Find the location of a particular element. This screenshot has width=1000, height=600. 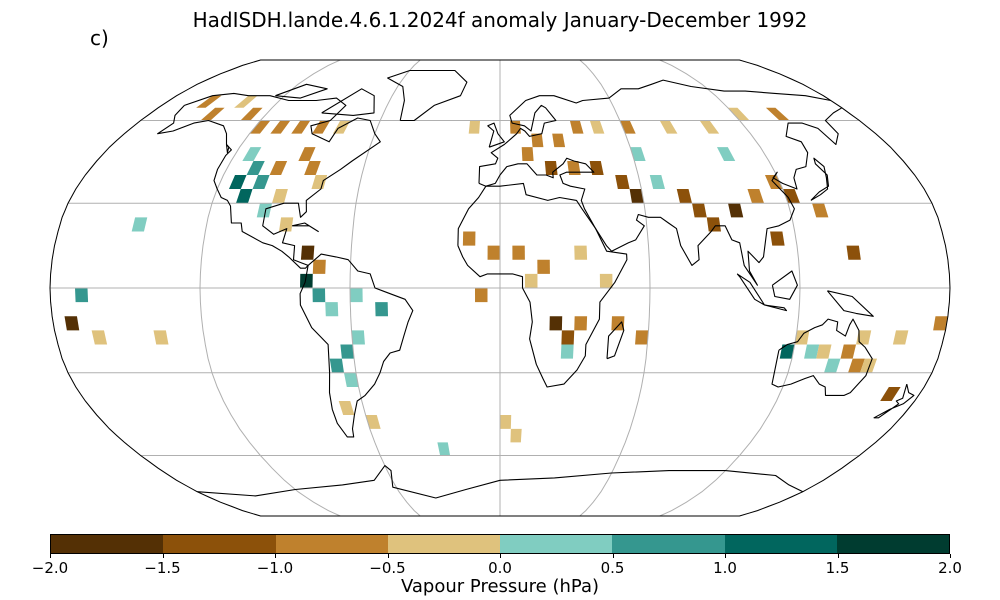

panel-label: c) is located at coordinates (99, 38).